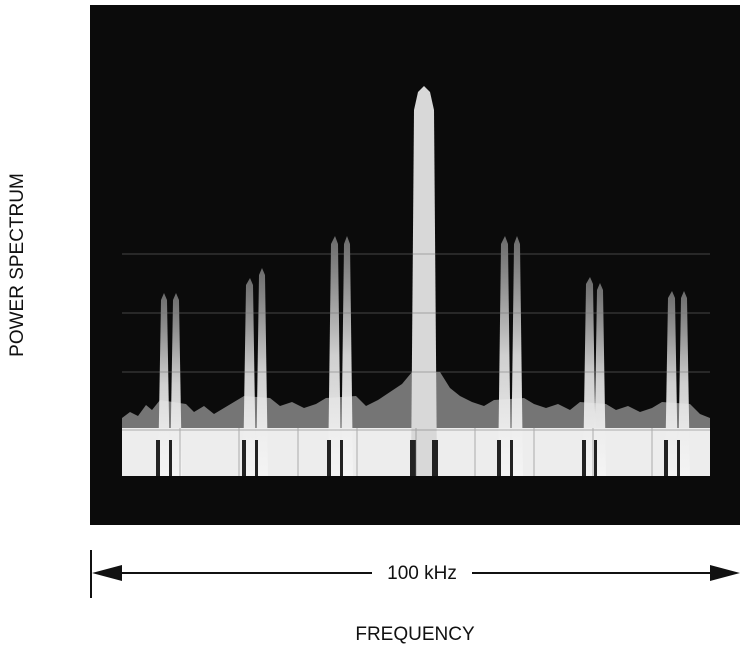 This screenshot has height=653, width=740. I want to click on arrow-head-right, so click(725, 573).